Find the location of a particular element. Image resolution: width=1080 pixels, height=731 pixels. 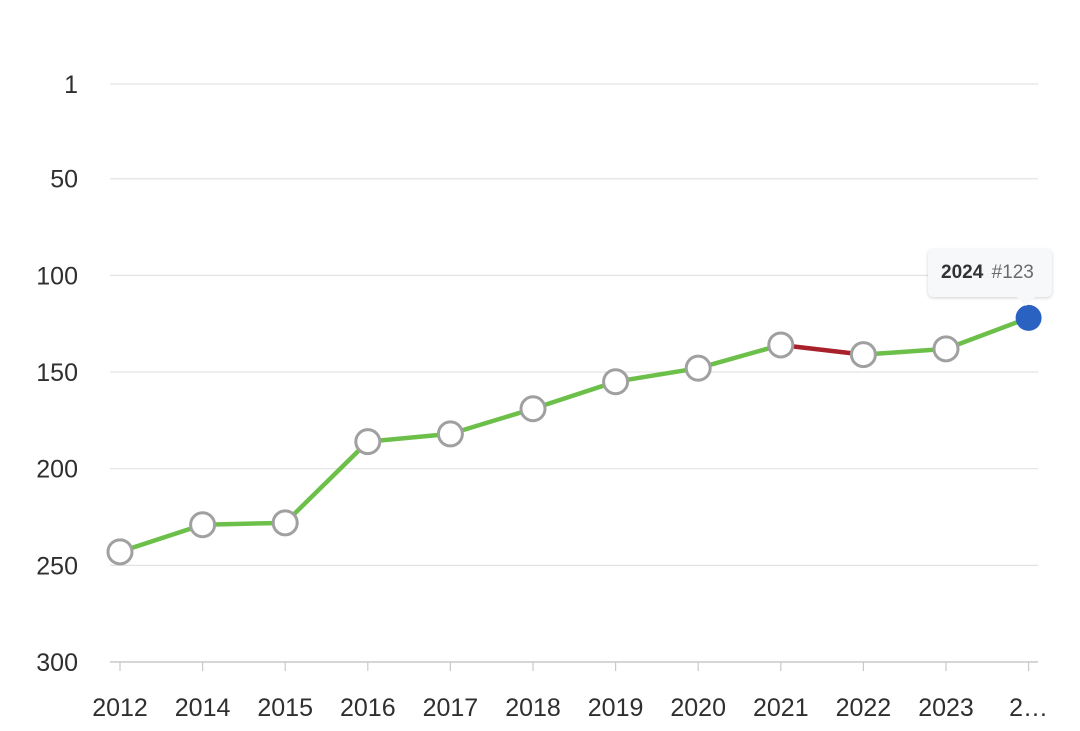

y-tick-label: 50 is located at coordinates (64, 180).